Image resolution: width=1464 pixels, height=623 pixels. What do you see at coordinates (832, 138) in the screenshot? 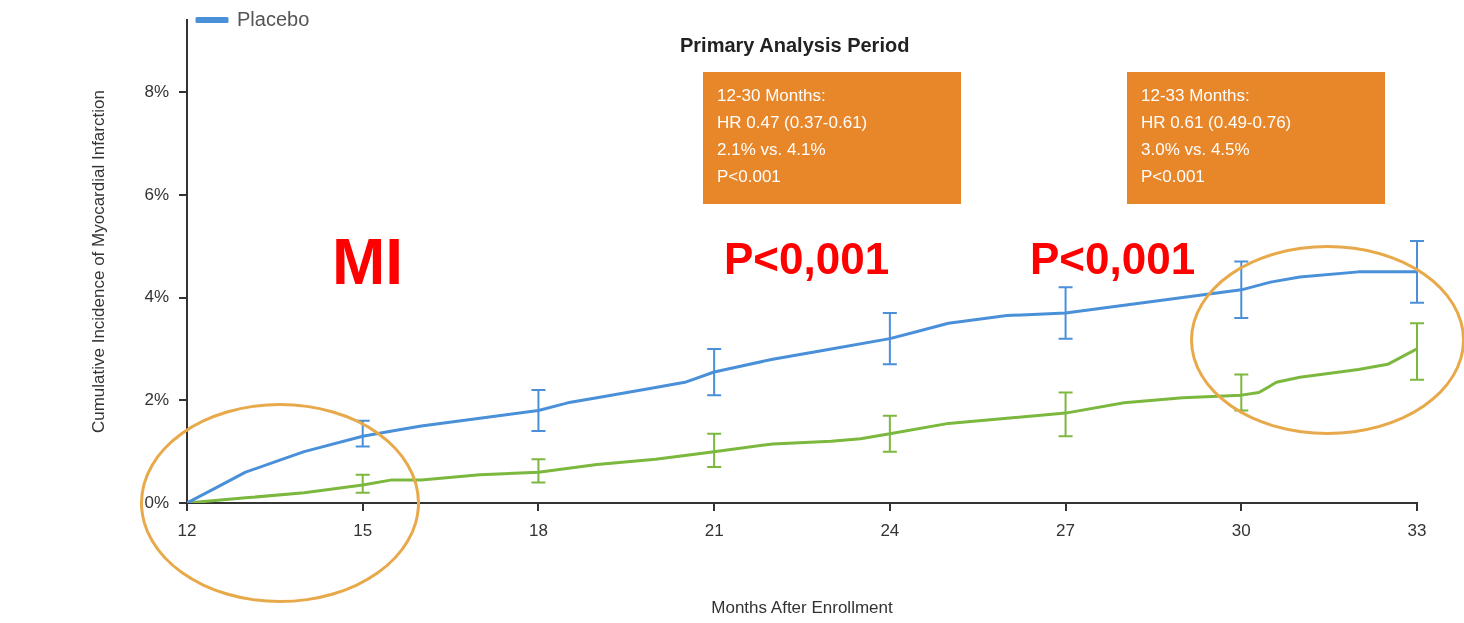
I see `callout-box: 12-30 Months: HR 0.47 (0.37-0.61) 2.1% vs. 4.1% P<0.001` at bounding box center [832, 138].